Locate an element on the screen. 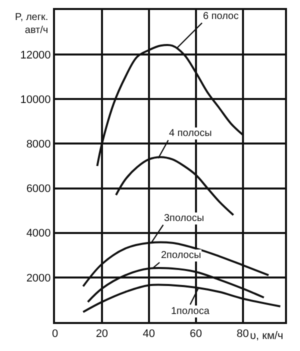 This screenshot has height=351, width=300. x-tick-label: 60 is located at coordinates (196, 334).